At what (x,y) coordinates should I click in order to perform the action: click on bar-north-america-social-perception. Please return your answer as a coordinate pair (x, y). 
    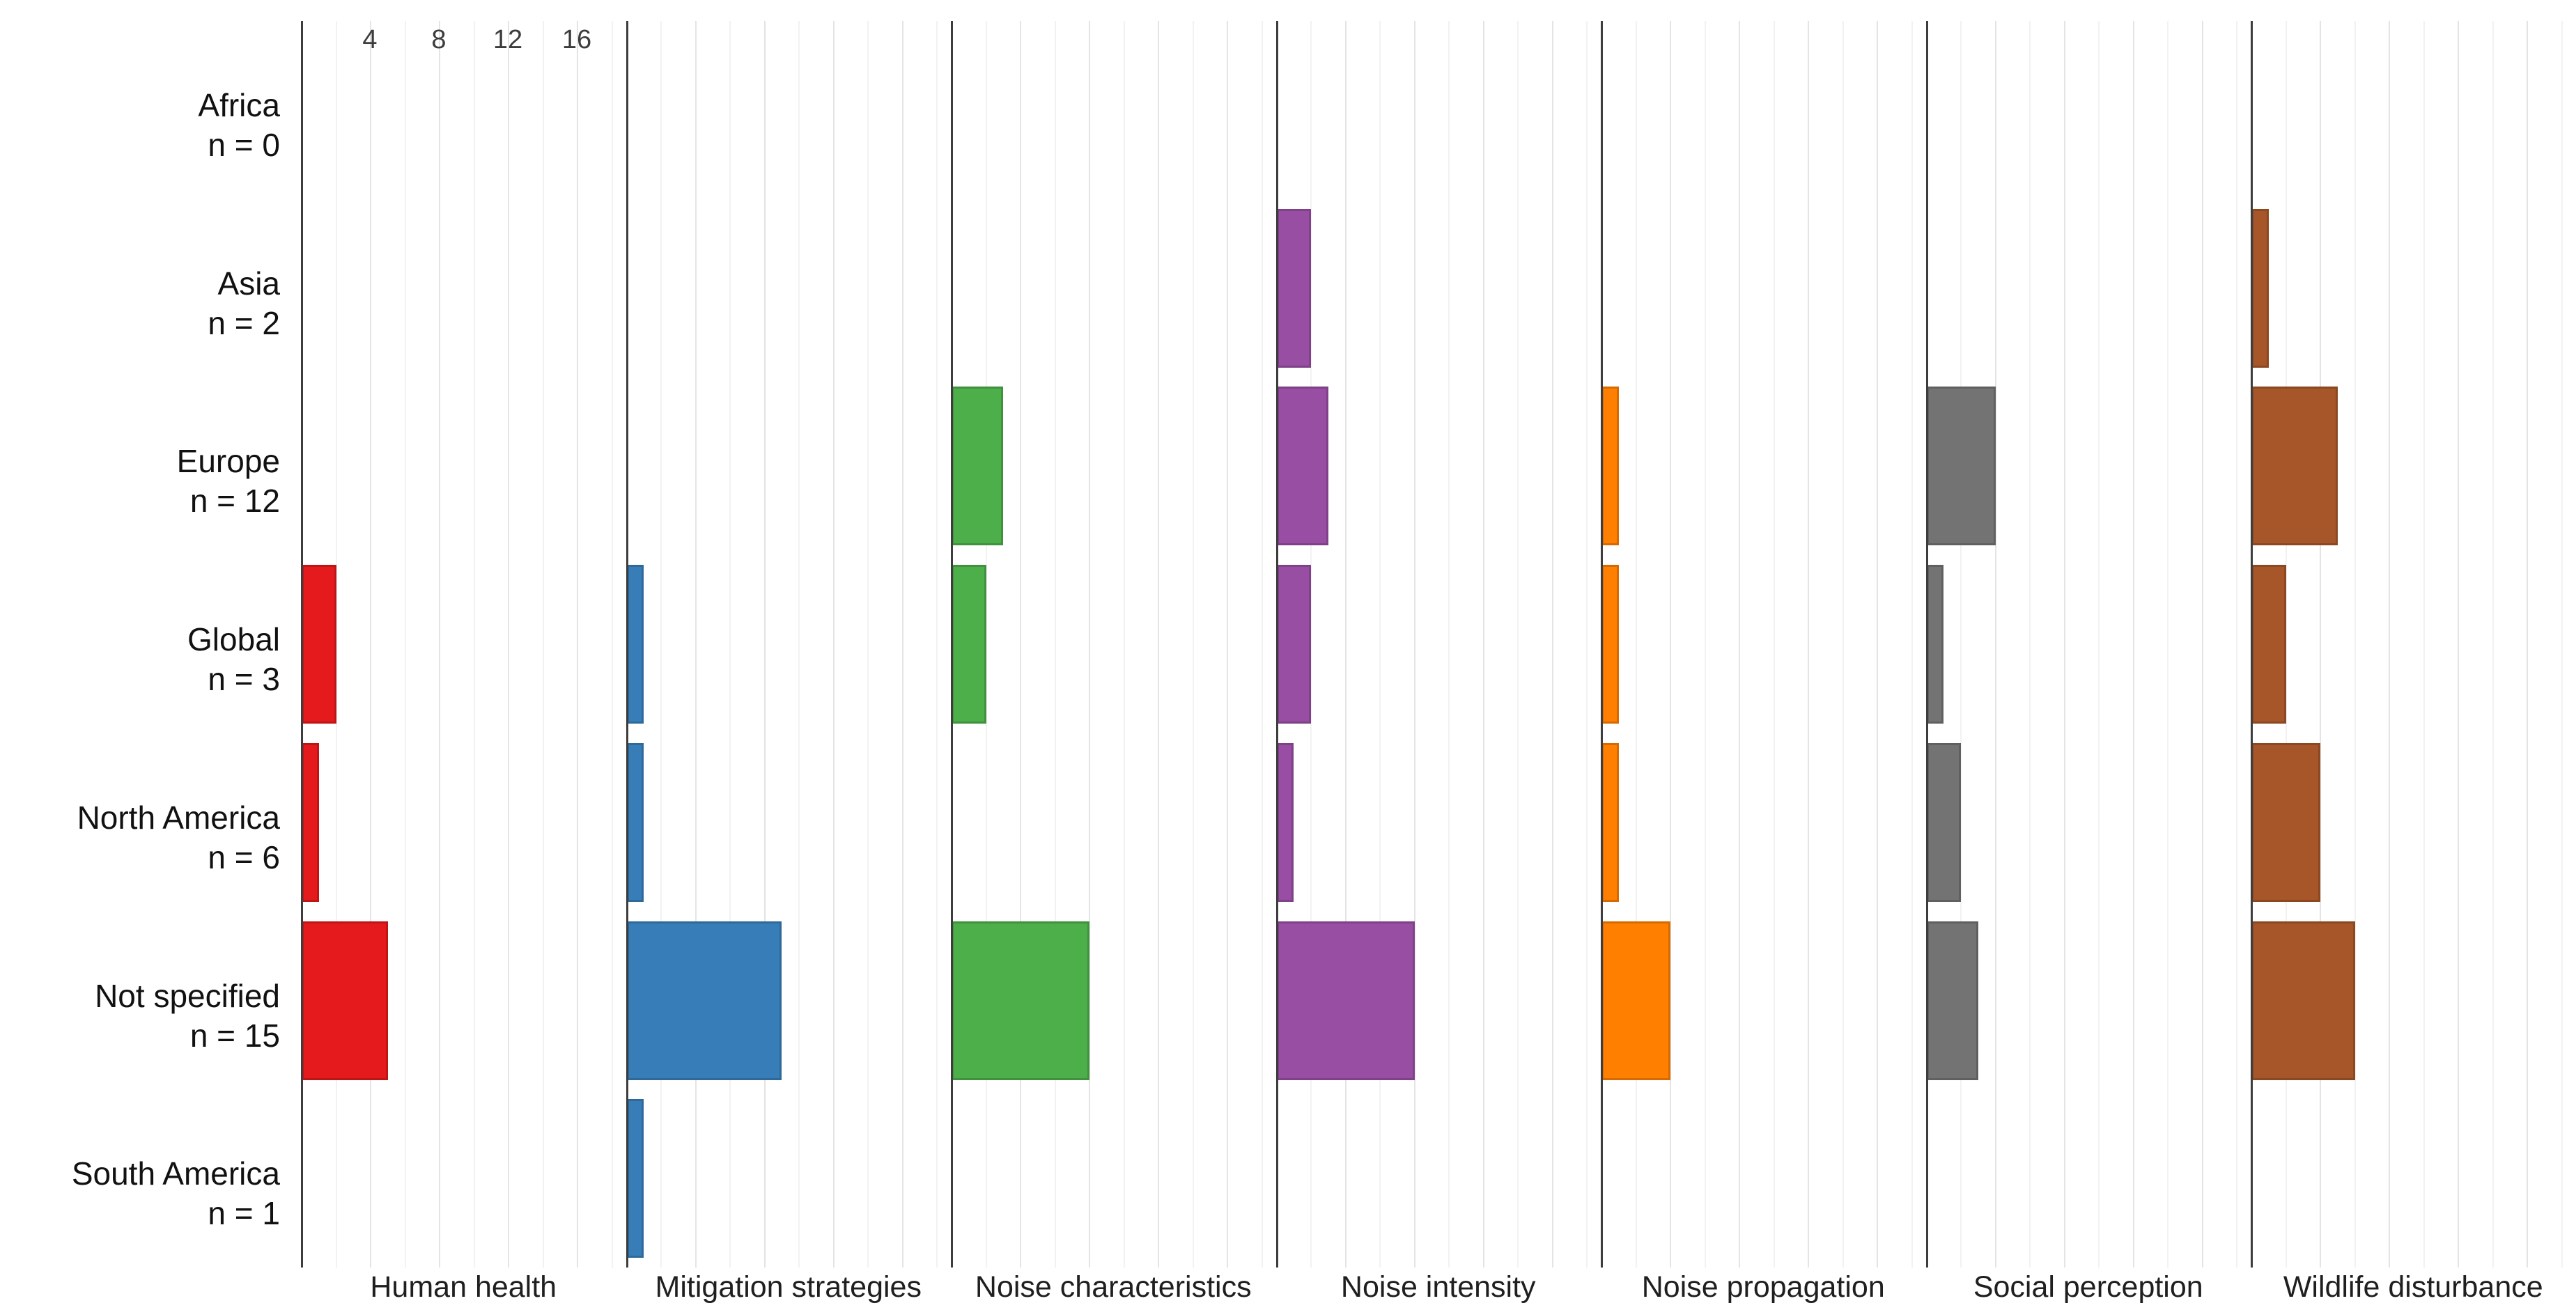
    Looking at the image, I should click on (1943, 822).